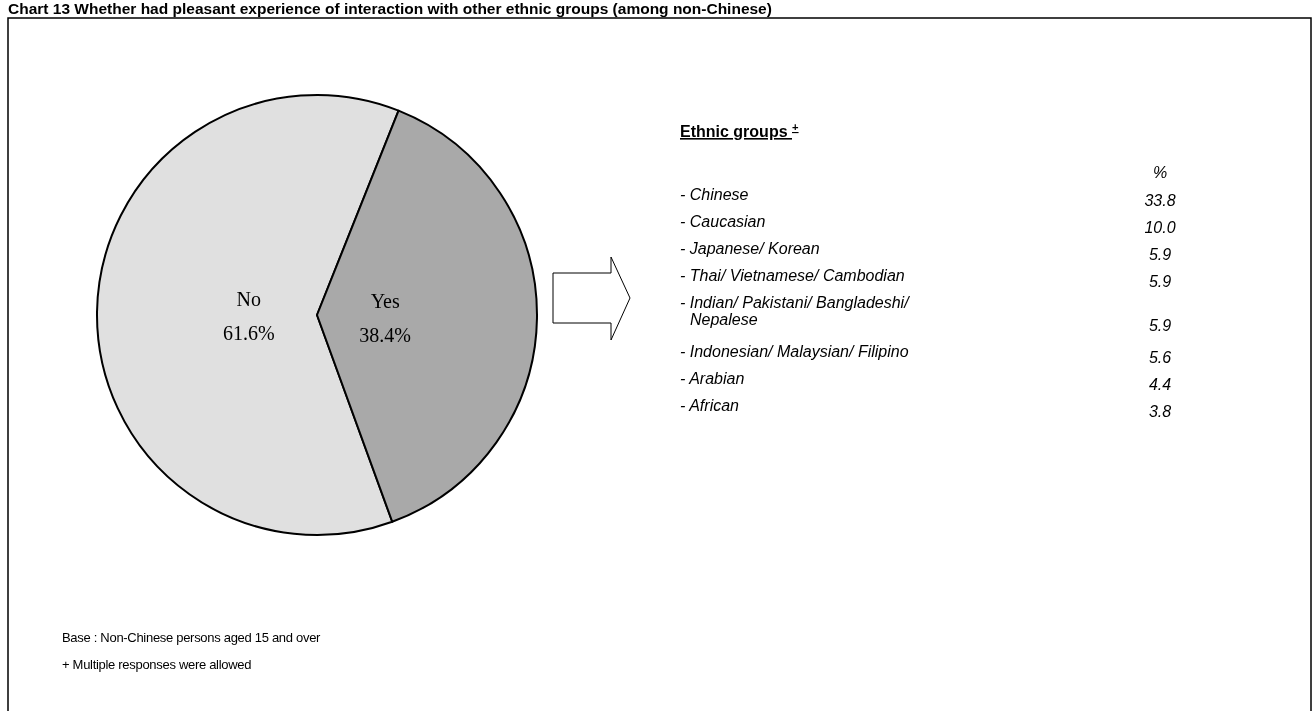  I want to click on category-label: - Caucasian, so click(723, 221).